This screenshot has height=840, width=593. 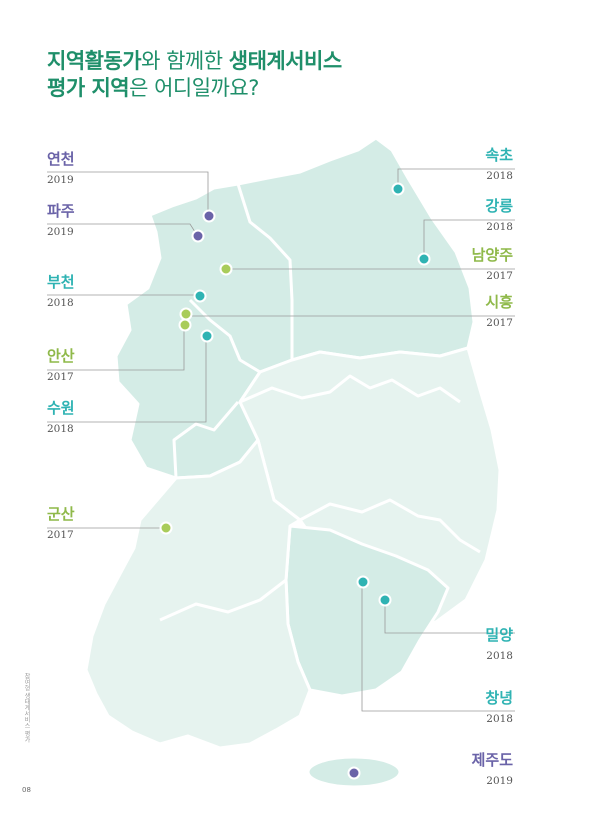 I want to click on region-name: 부천, so click(x=61, y=282).